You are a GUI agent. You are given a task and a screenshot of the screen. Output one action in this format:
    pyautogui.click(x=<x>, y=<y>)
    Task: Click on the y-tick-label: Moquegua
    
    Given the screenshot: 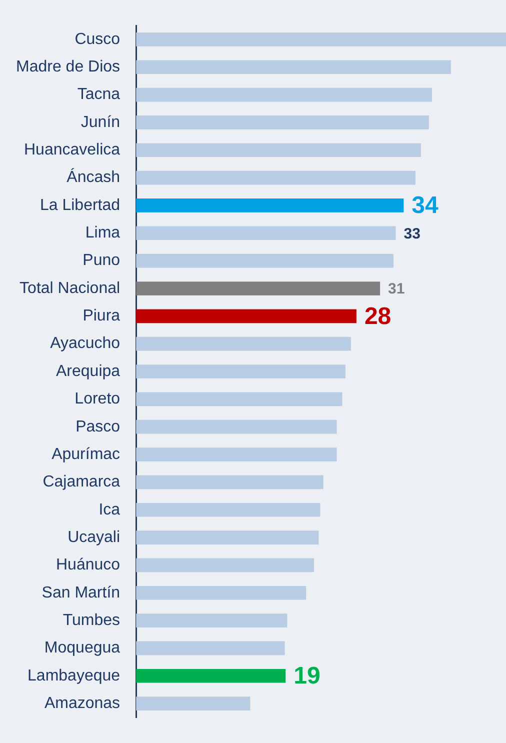 What is the action you would take?
    pyautogui.click(x=82, y=648)
    